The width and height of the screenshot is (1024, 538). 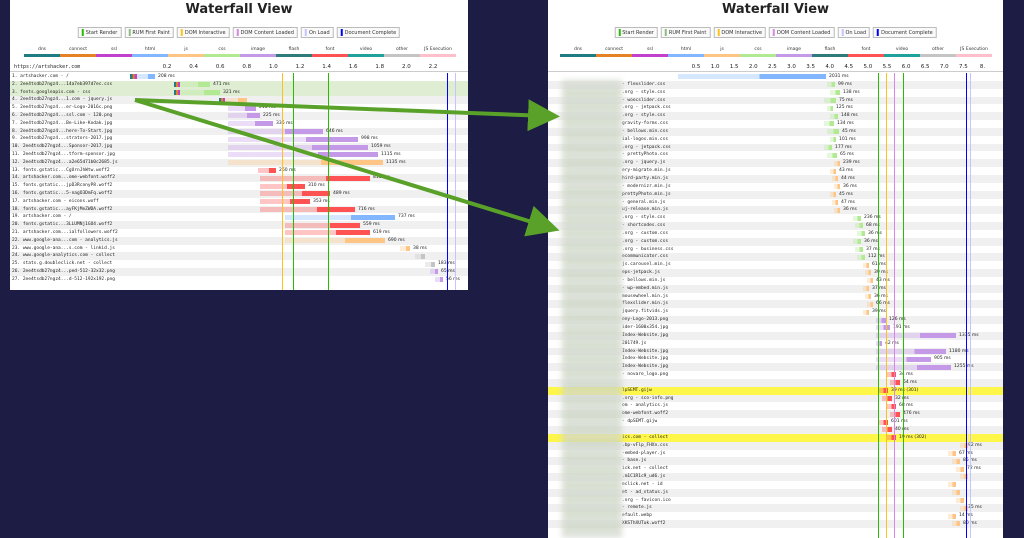 What do you see at coordinates (775, 422) in the screenshot?
I see `request-row: - dpSEMT.gijw 601 ms` at bounding box center [775, 422].